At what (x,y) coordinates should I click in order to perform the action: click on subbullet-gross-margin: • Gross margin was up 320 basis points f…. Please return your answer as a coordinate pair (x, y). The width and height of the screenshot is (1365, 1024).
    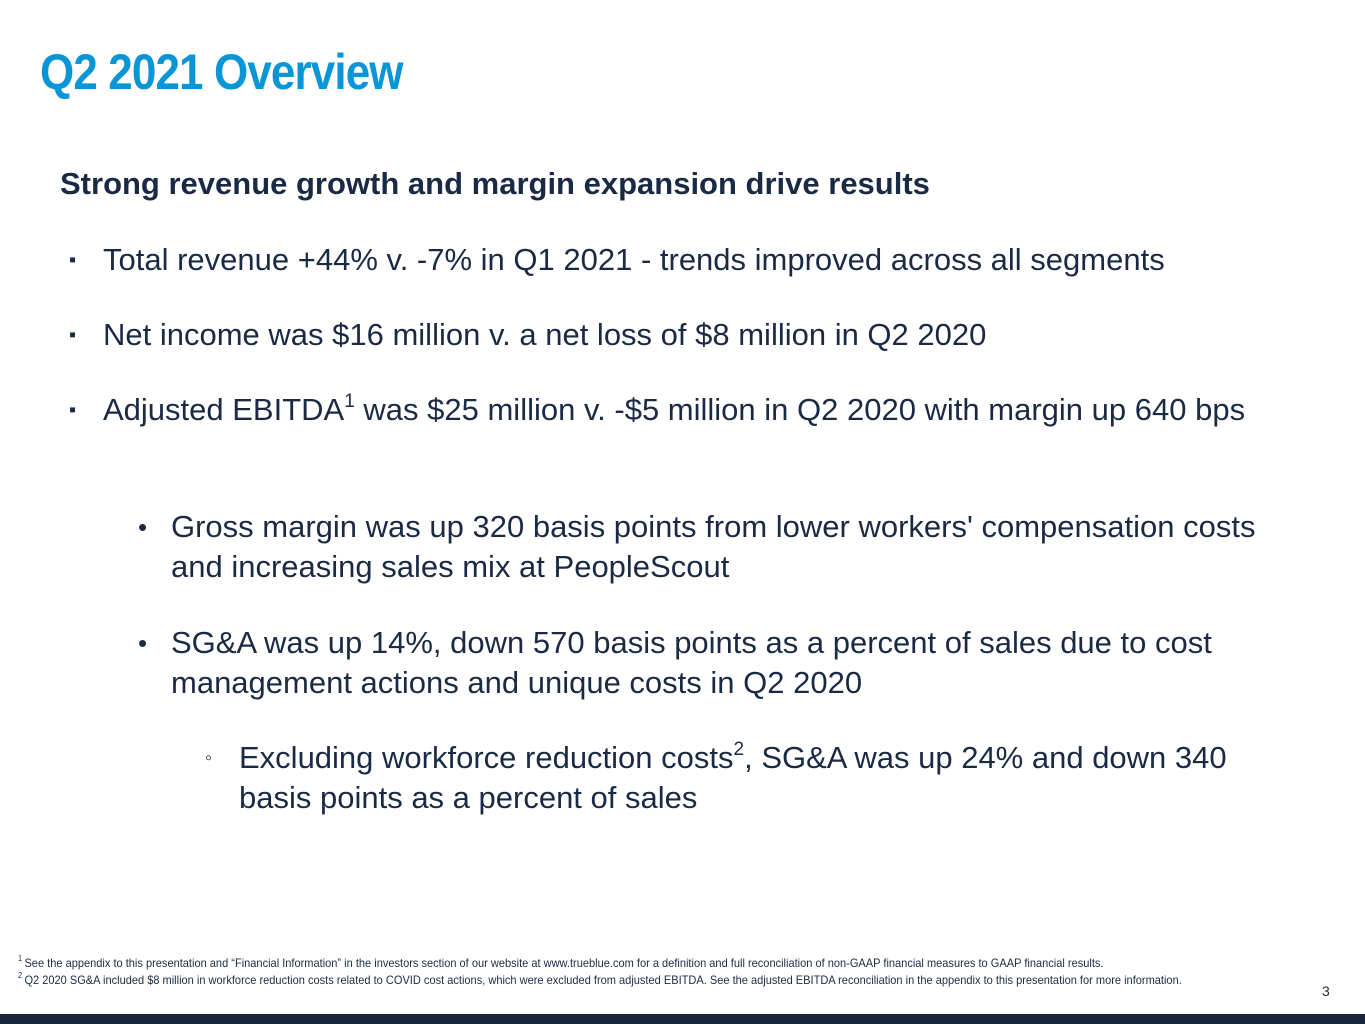
    Looking at the image, I should click on (714, 547).